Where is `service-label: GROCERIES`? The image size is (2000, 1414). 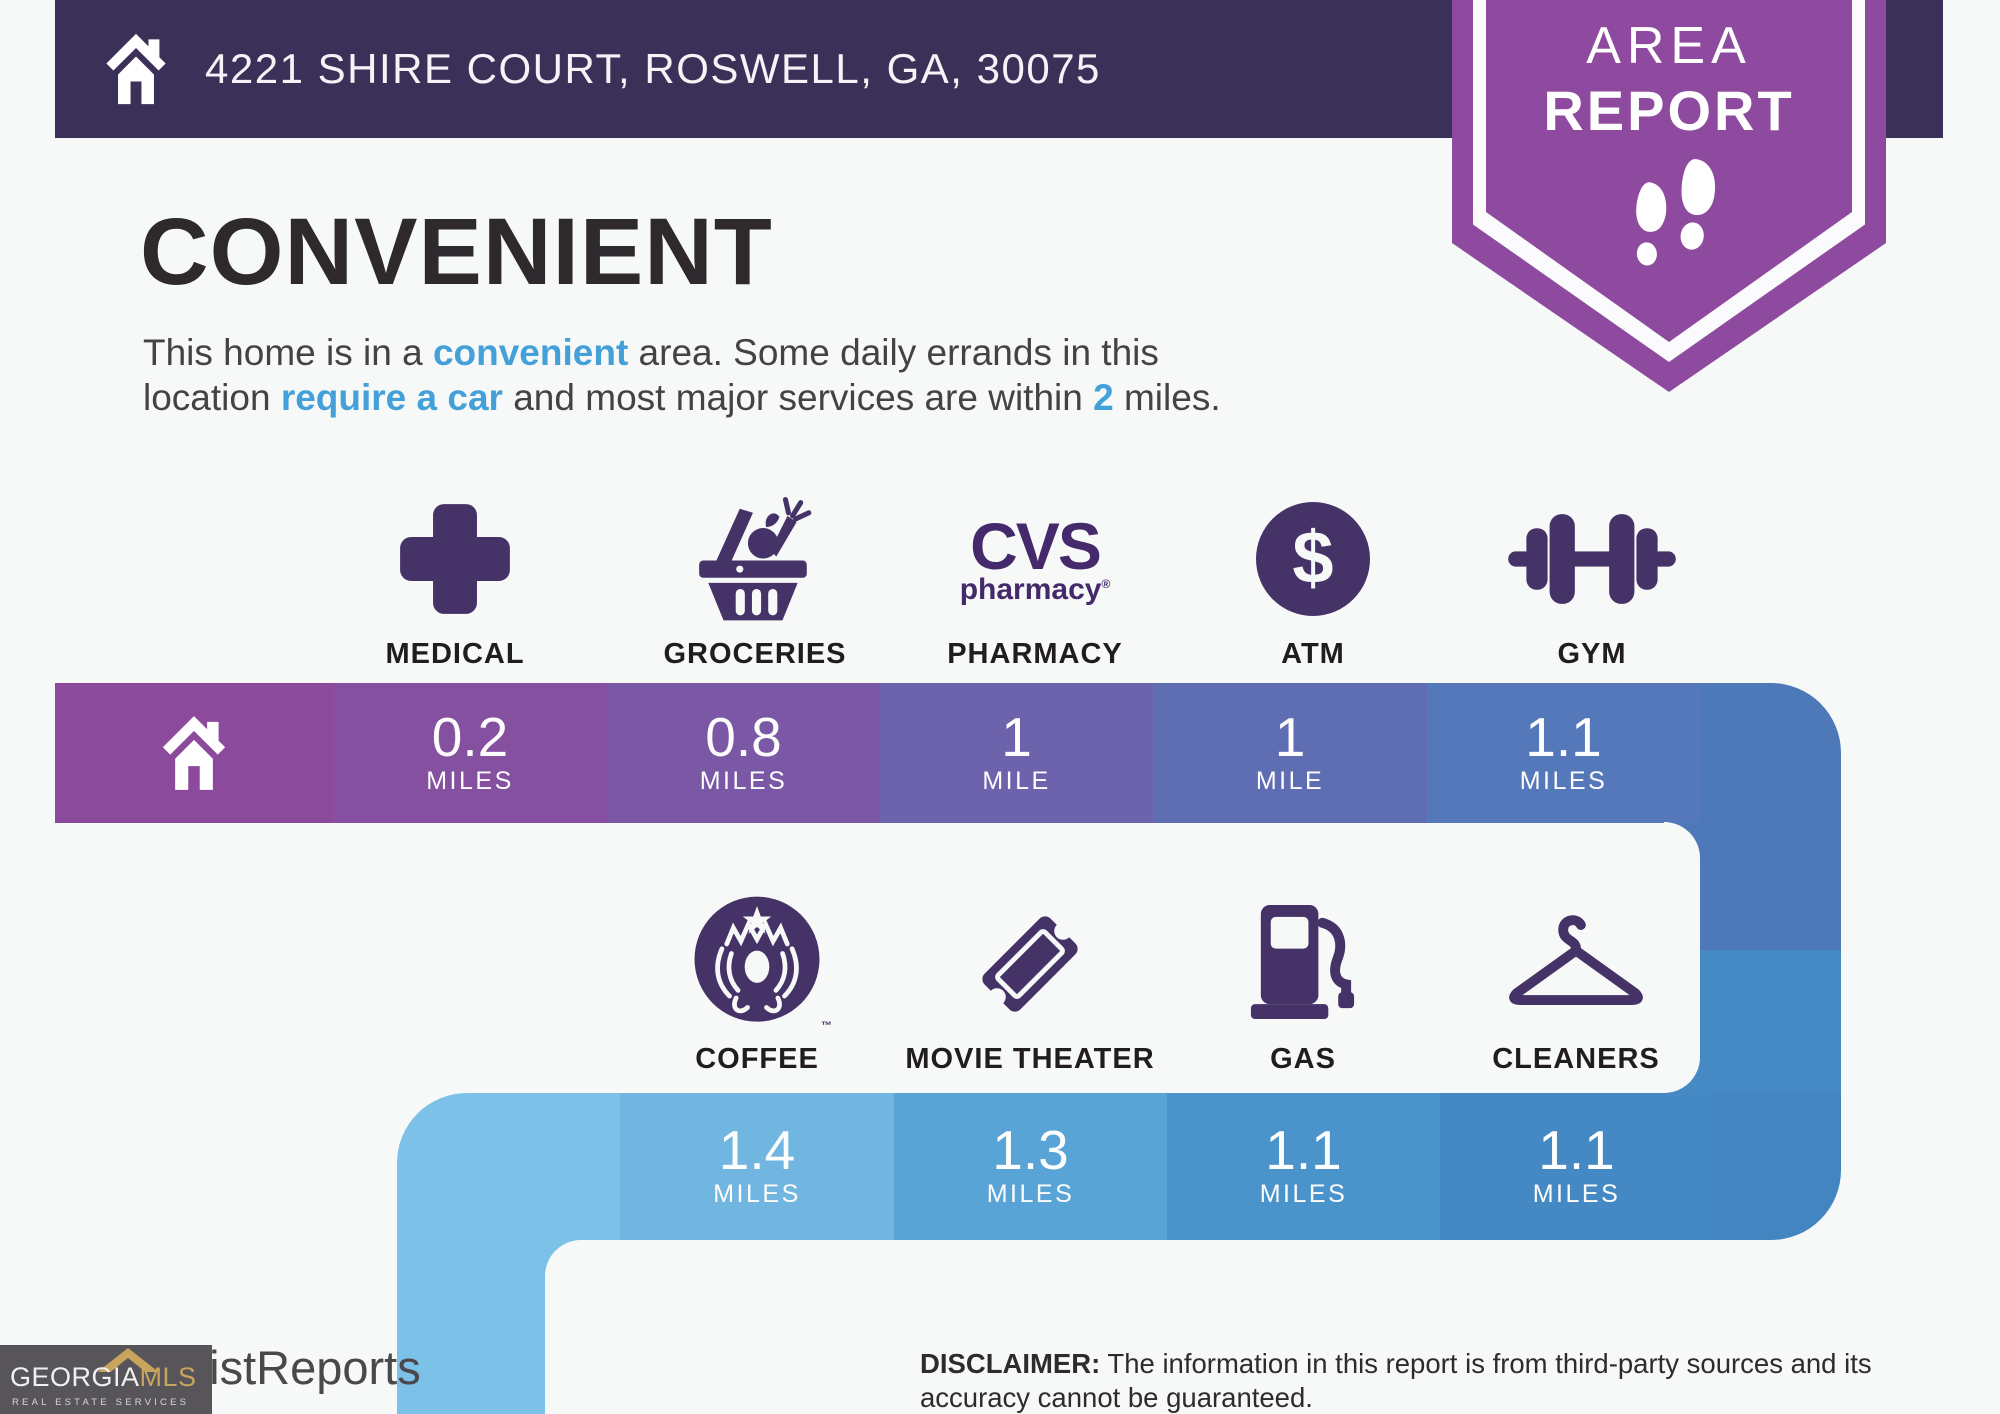 service-label: GROCERIES is located at coordinates (755, 654).